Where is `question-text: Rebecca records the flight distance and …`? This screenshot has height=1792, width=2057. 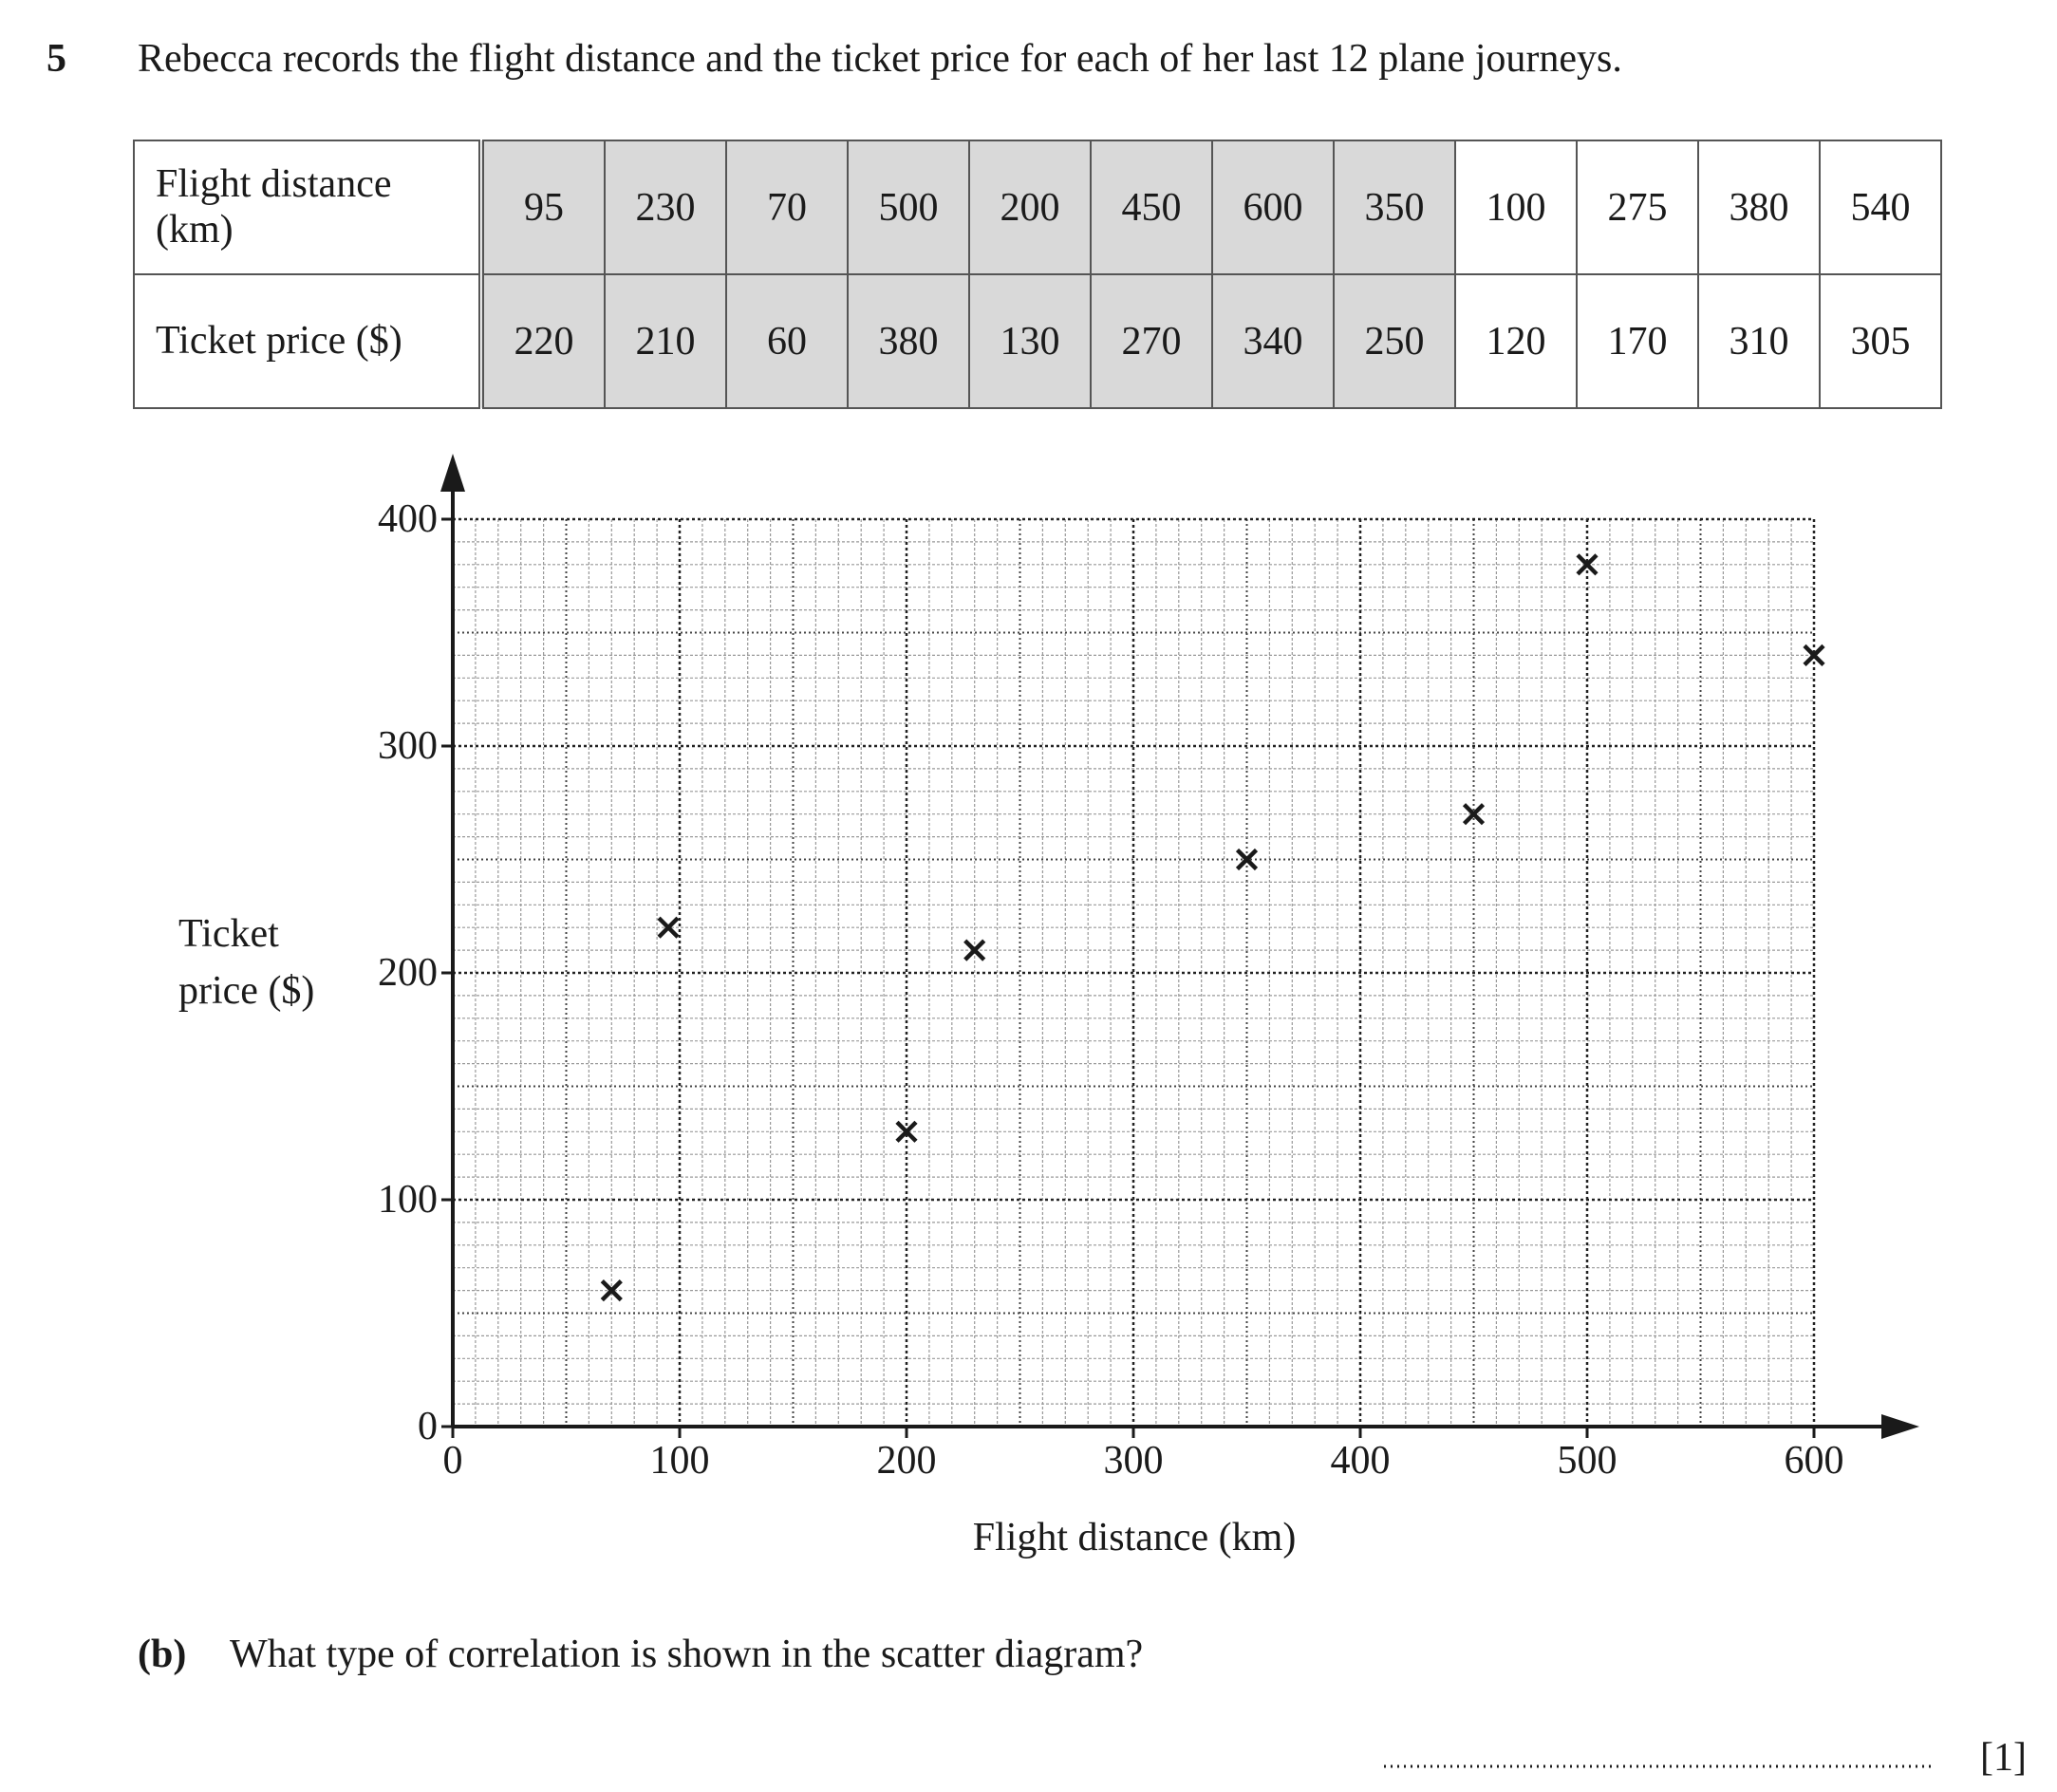 question-text: Rebecca records the flight distance and … is located at coordinates (880, 59).